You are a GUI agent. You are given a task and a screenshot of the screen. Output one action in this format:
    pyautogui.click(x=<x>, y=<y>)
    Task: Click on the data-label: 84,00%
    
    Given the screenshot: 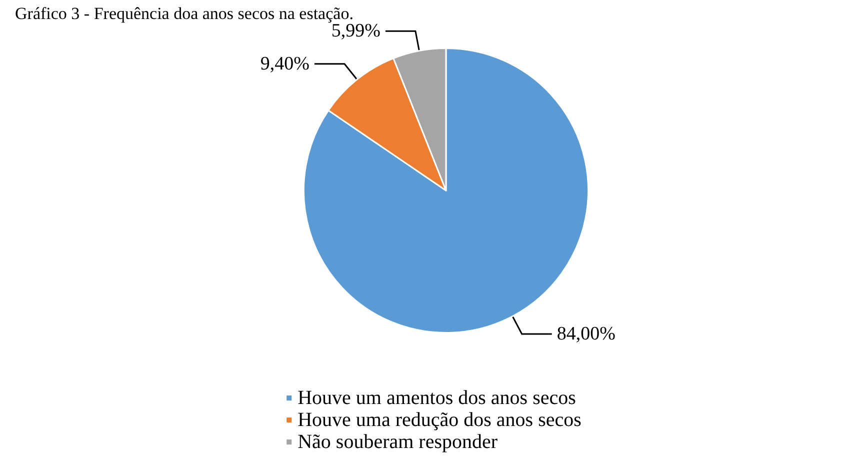 What is the action you would take?
    pyautogui.click(x=586, y=333)
    